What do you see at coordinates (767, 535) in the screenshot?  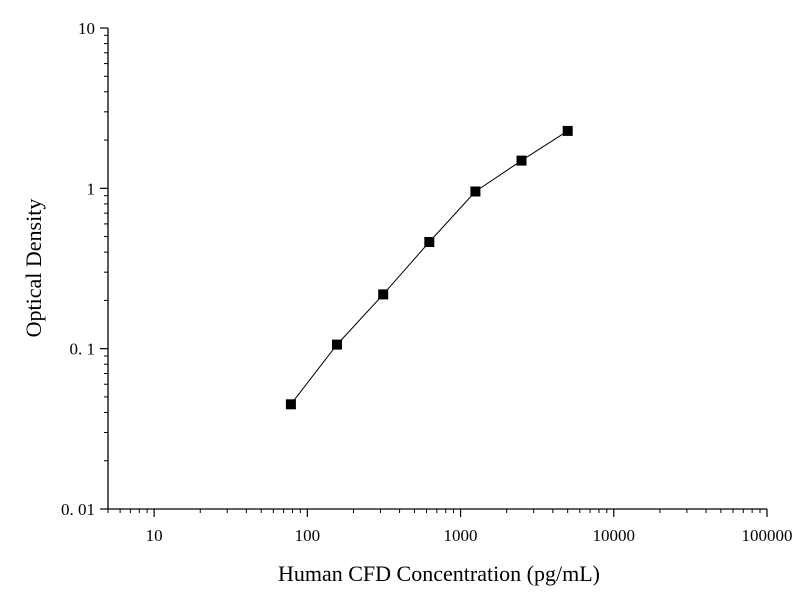 I see `x-tick-label: 100000` at bounding box center [767, 535].